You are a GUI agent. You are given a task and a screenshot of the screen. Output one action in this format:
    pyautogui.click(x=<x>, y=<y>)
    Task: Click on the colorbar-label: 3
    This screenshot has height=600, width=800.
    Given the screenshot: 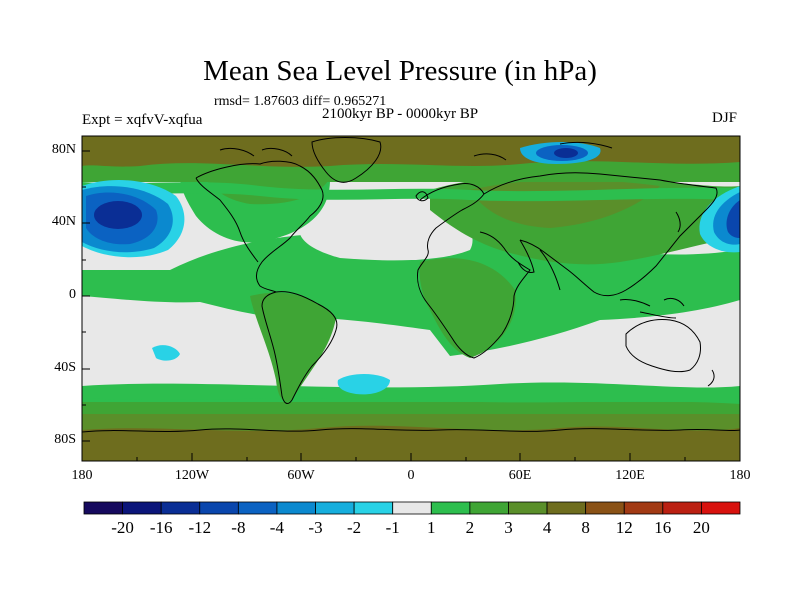 What is the action you would take?
    pyautogui.click(x=508, y=527)
    